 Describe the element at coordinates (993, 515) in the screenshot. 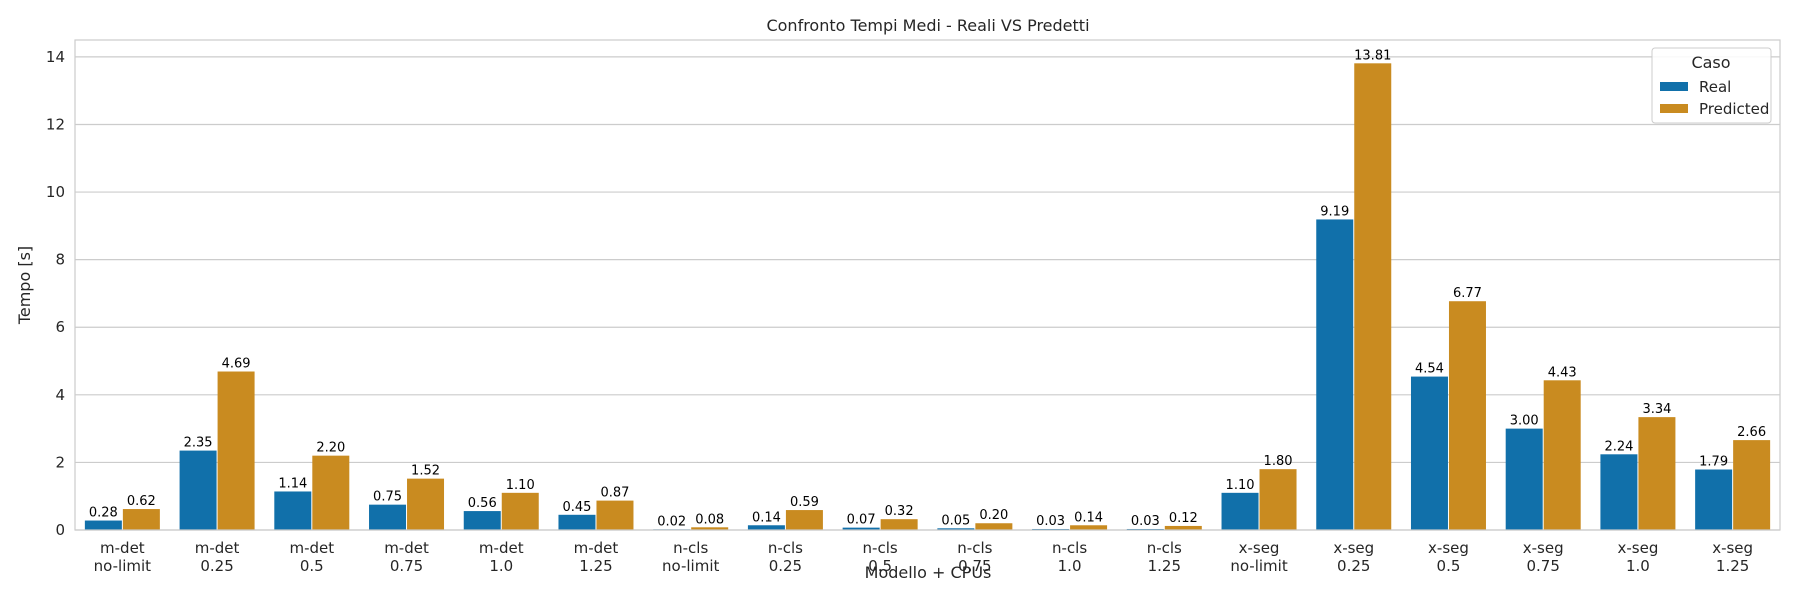

I see `data-label-predicted: 0.20` at that location.